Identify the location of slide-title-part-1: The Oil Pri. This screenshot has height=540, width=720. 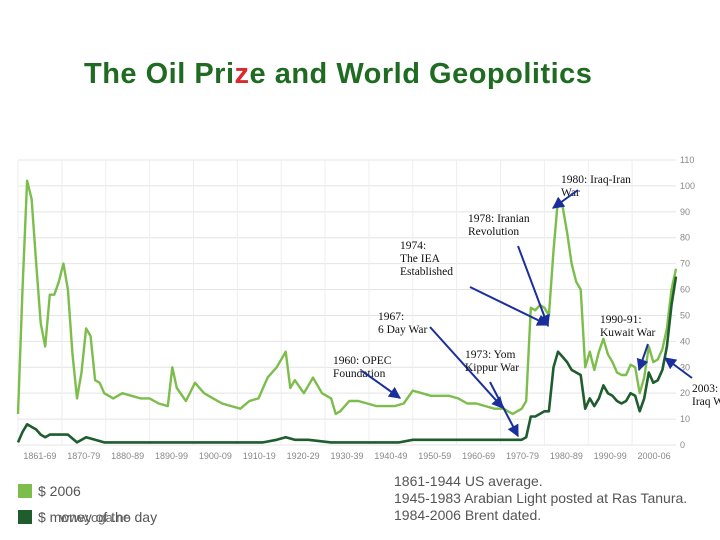
(159, 74).